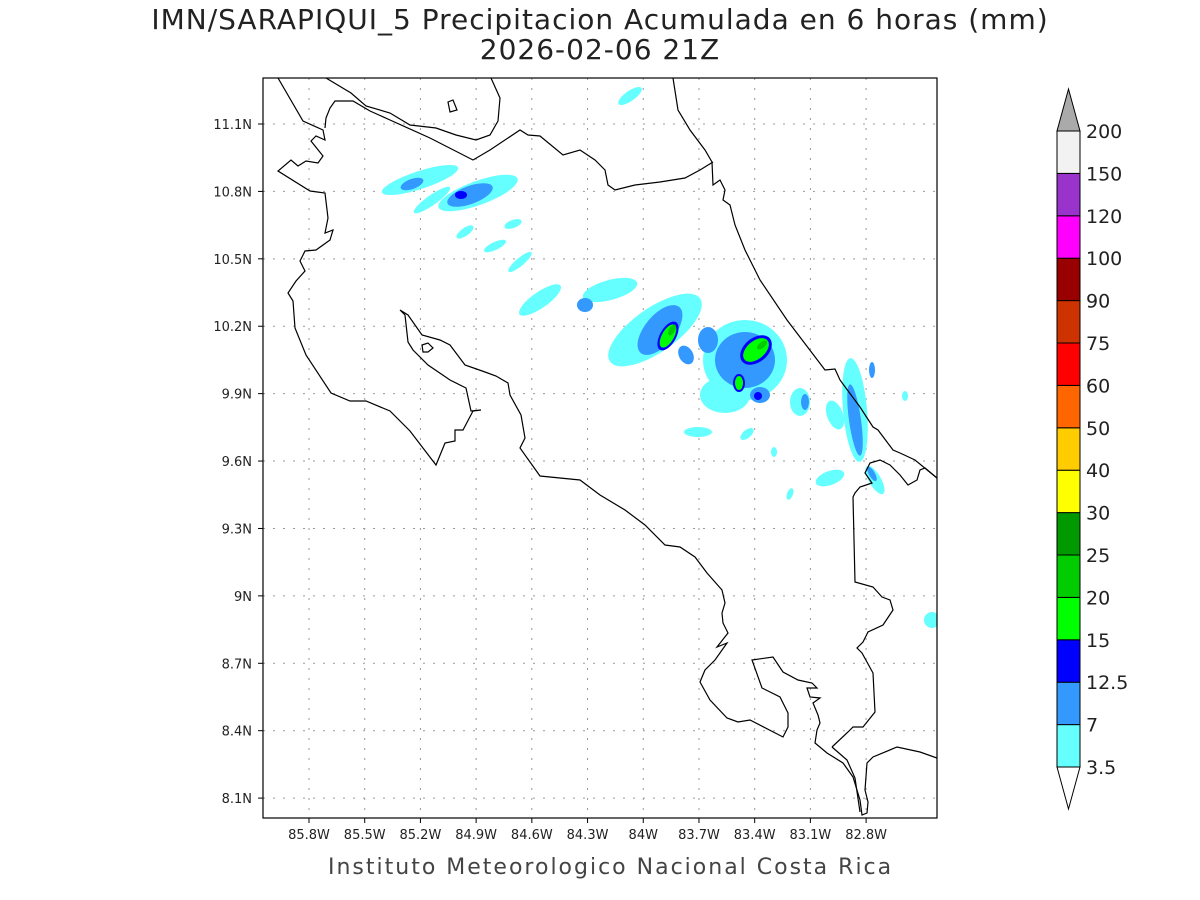  I want to click on lake-nicaragua, so click(413, 109).